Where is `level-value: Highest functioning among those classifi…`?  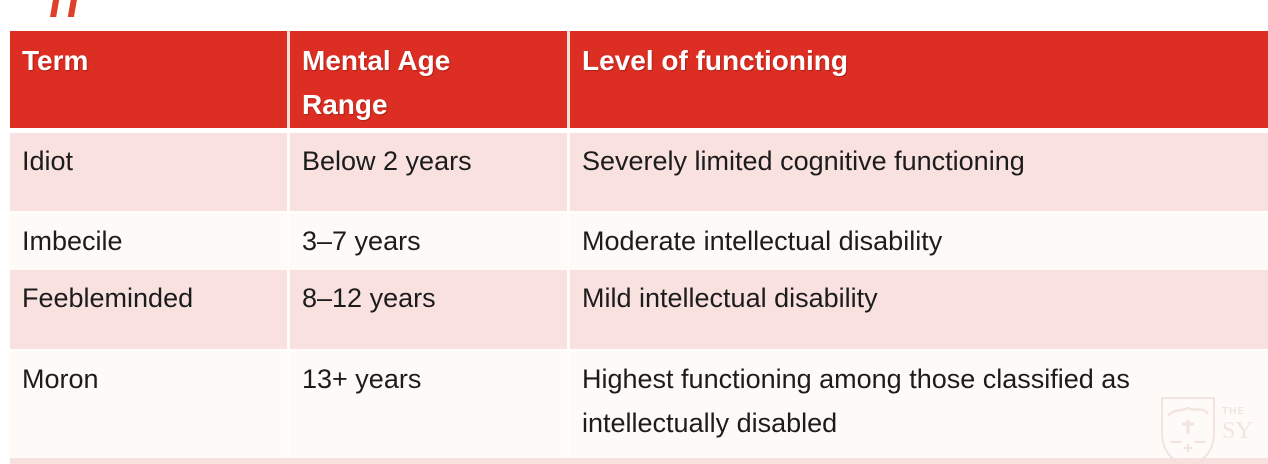 level-value: Highest functioning among those classifi… is located at coordinates (856, 401).